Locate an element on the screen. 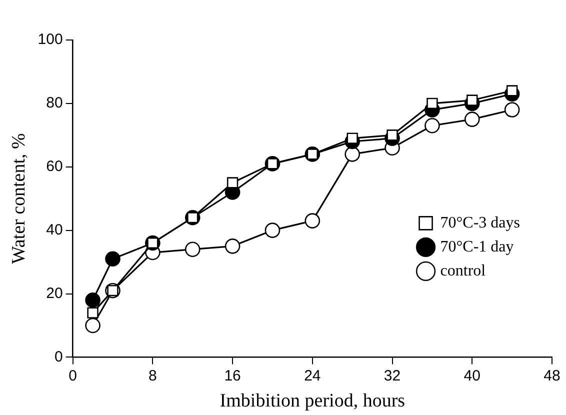  x-tick-label: 16 is located at coordinates (232, 375).